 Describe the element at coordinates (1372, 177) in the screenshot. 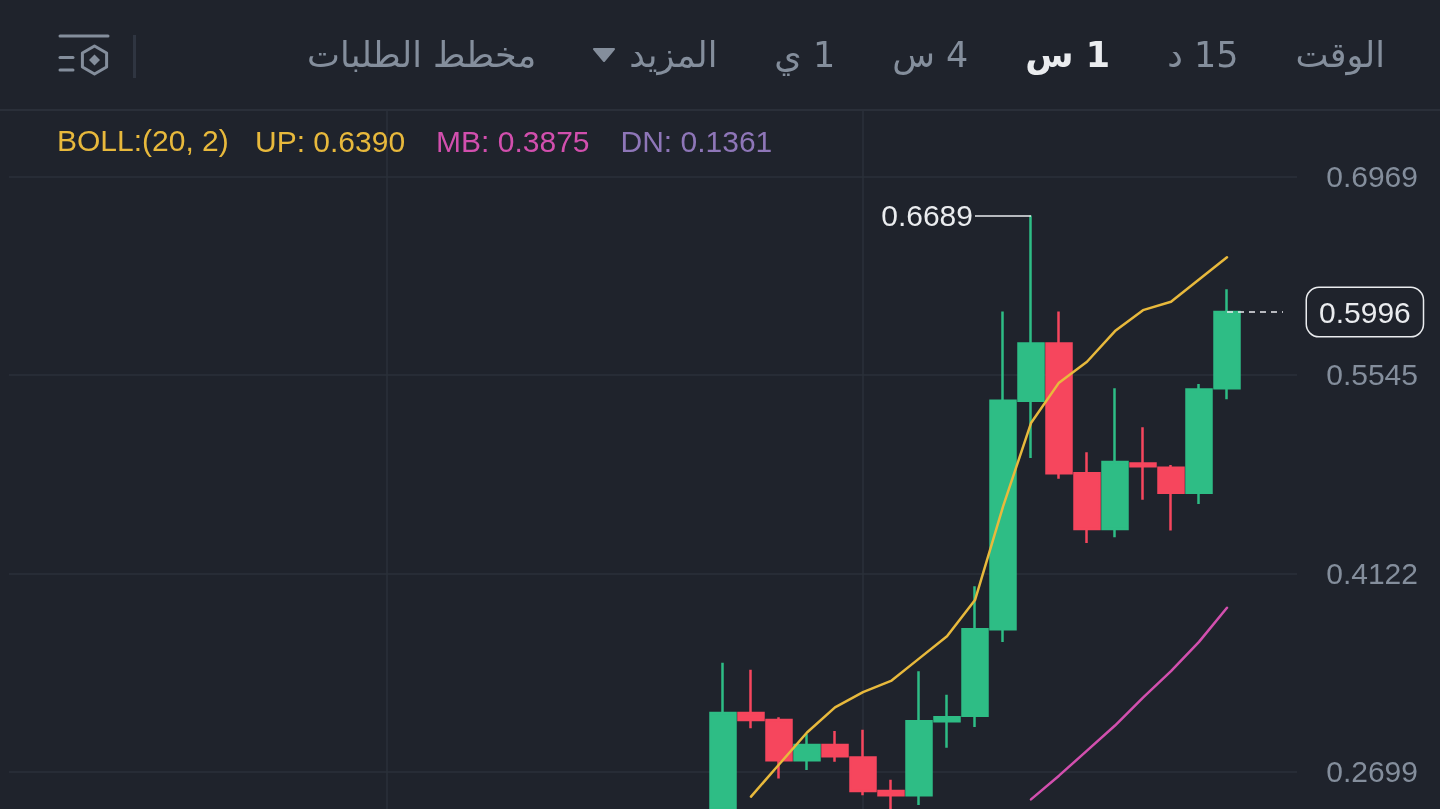

I see `y-tick-label: 0.6969` at that location.